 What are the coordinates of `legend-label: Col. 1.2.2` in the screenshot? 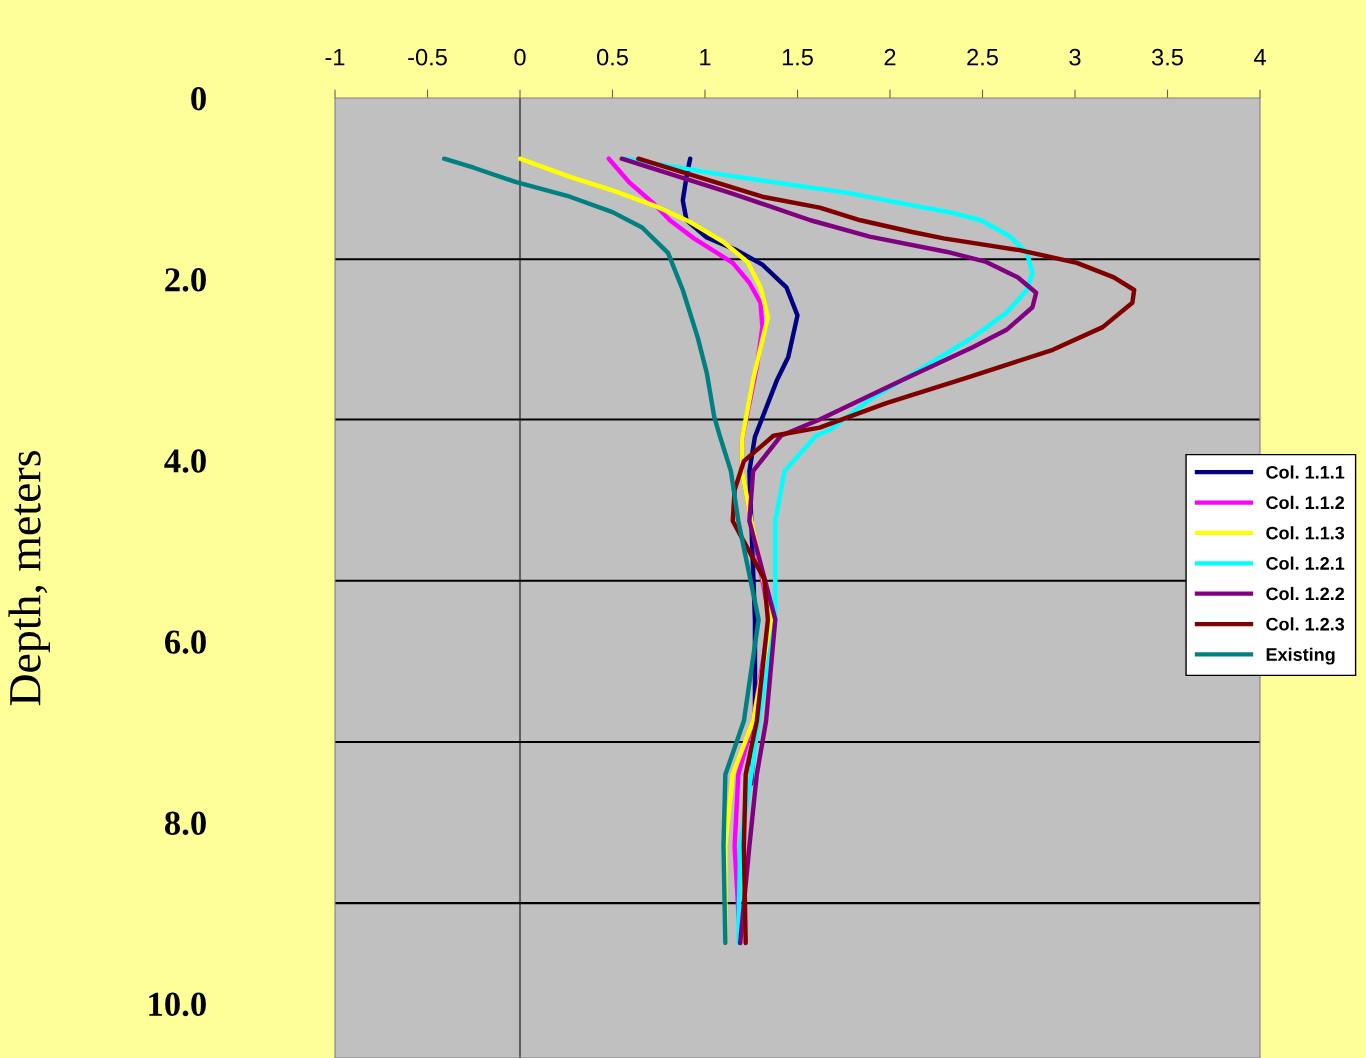 It's located at (1305, 593).